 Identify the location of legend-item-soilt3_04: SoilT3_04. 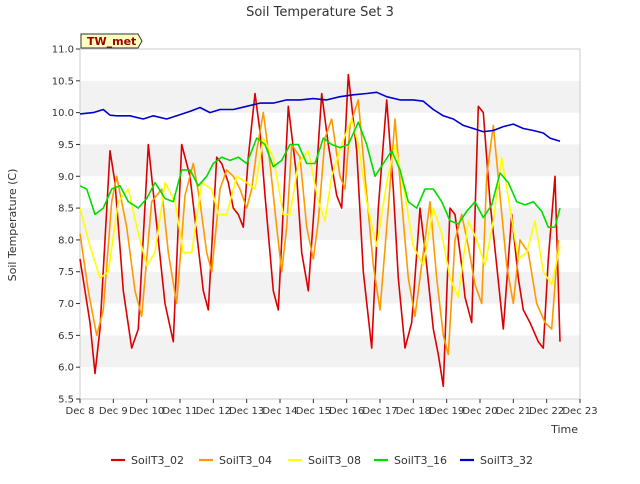
(235, 460).